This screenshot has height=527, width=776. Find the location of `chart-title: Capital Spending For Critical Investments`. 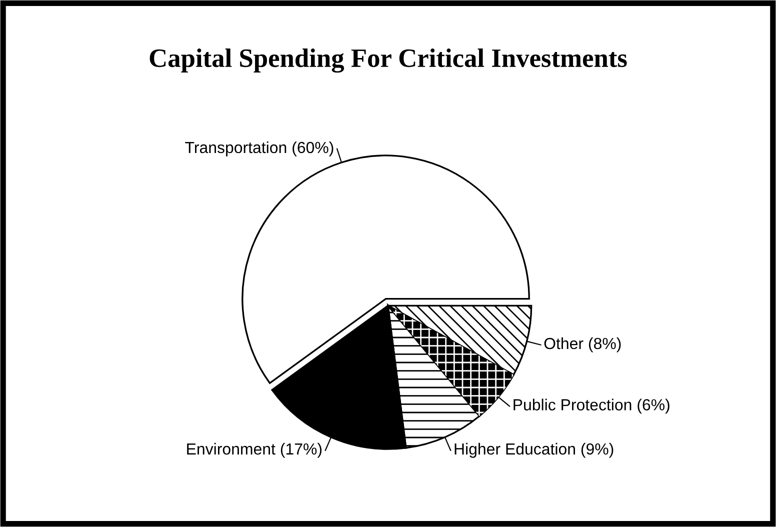

chart-title: Capital Spending For Critical Investments is located at coordinates (388, 60).